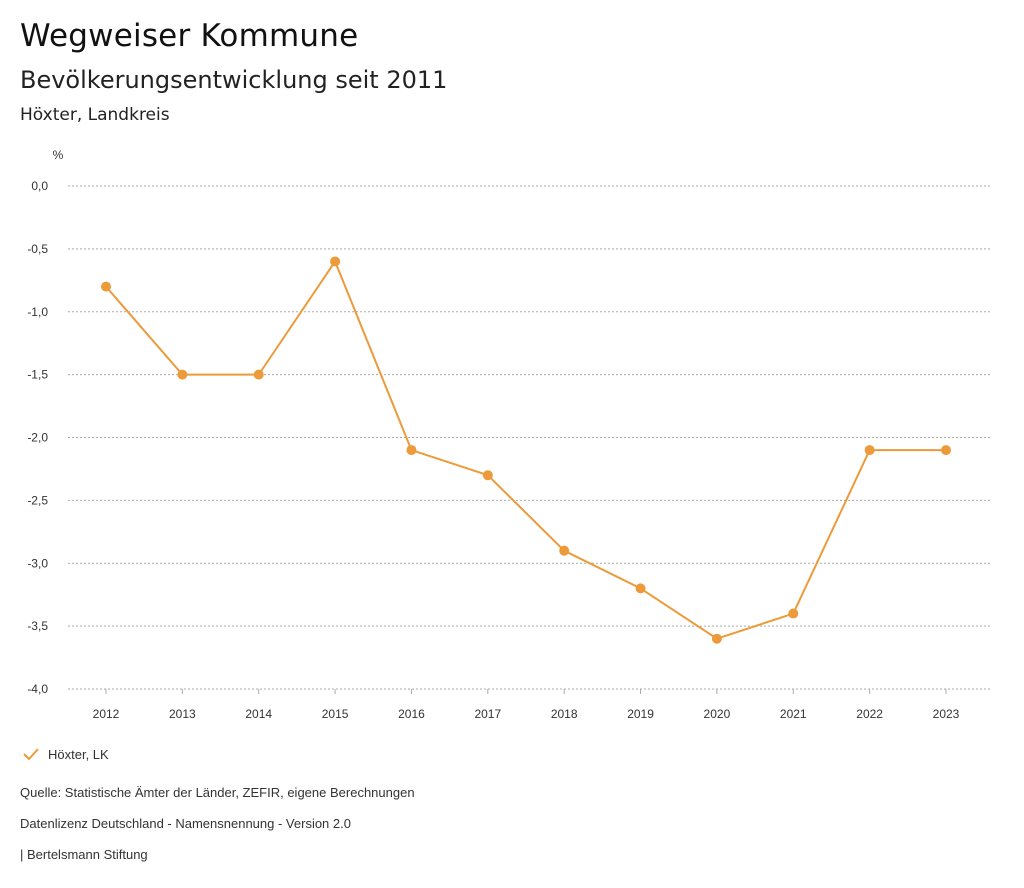  I want to click on x-tick-label: 2023, so click(946, 714).